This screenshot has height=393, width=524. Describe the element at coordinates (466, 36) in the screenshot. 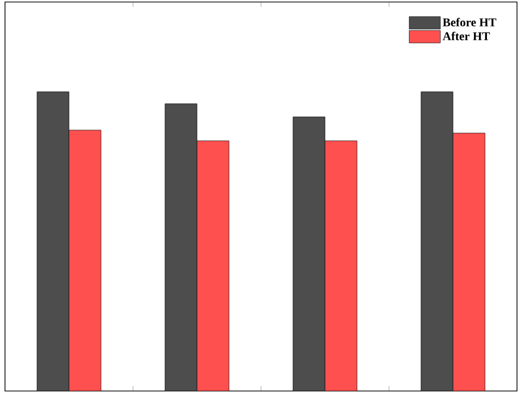

I see `legend-label: After HT` at that location.